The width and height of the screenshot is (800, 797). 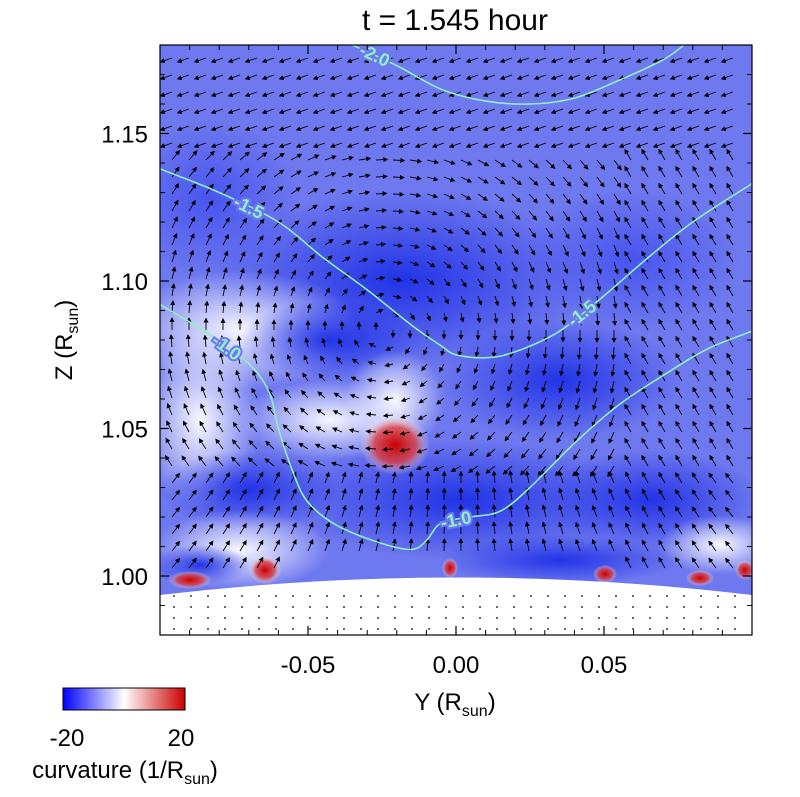 I want to click on heatmap-region, so click(x=605, y=574).